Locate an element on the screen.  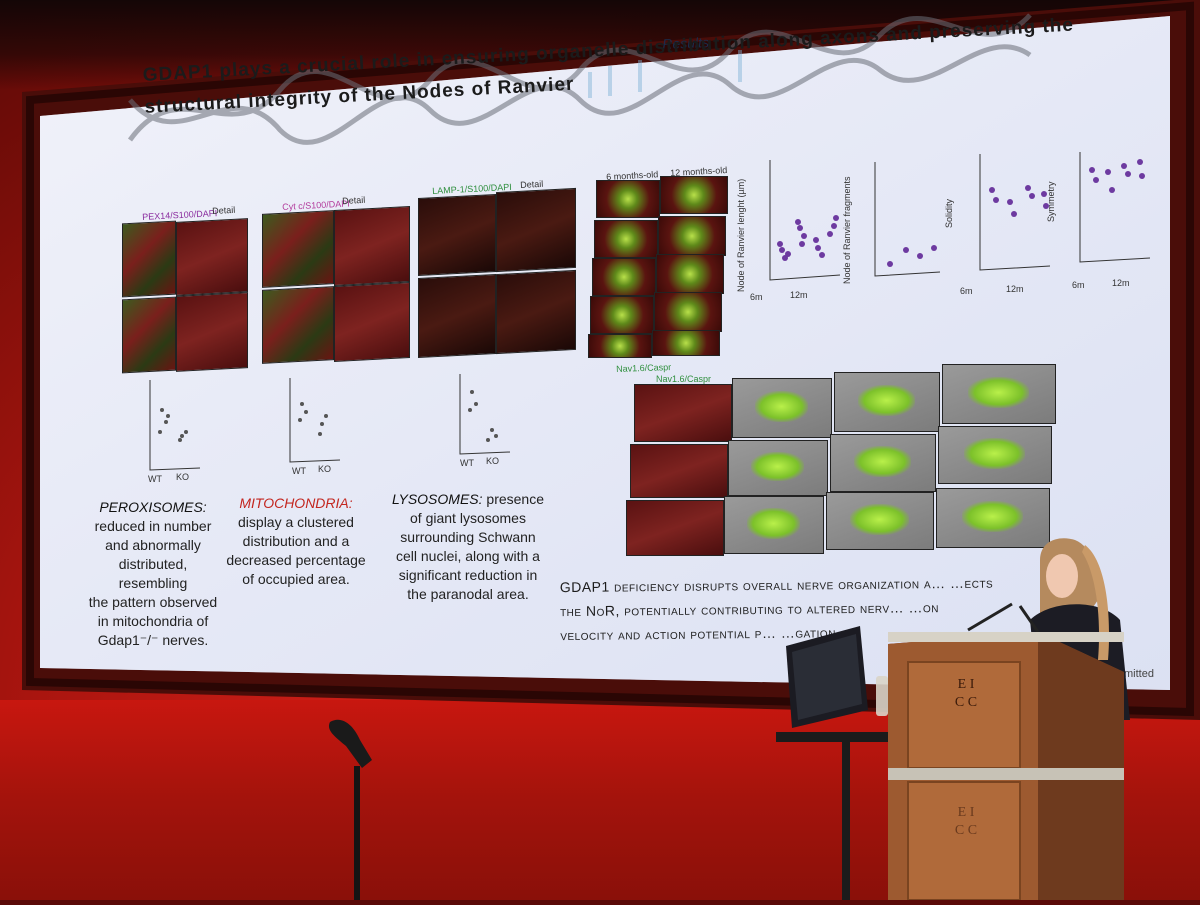
podium-logo-lower: E I C C is located at coordinates (966, 822).